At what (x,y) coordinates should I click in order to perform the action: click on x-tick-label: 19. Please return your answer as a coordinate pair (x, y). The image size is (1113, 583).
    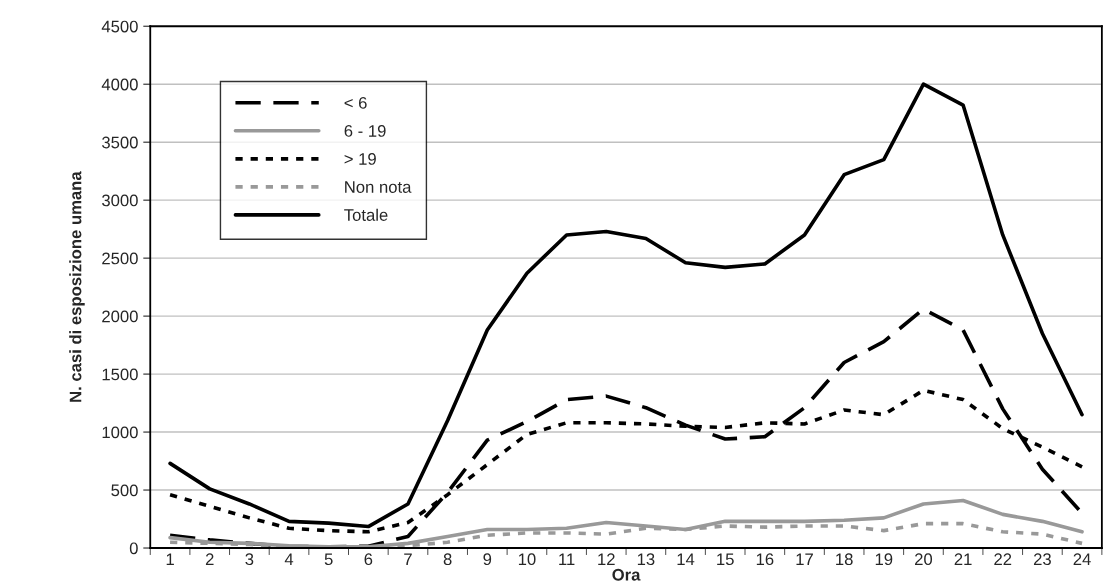
    Looking at the image, I should click on (884, 559).